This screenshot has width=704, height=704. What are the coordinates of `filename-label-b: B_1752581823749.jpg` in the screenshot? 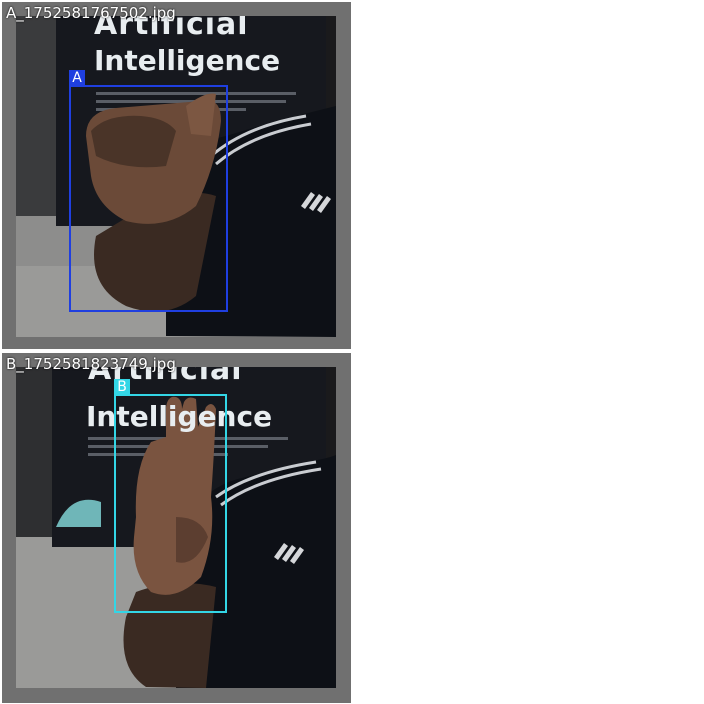 It's located at (91, 364).